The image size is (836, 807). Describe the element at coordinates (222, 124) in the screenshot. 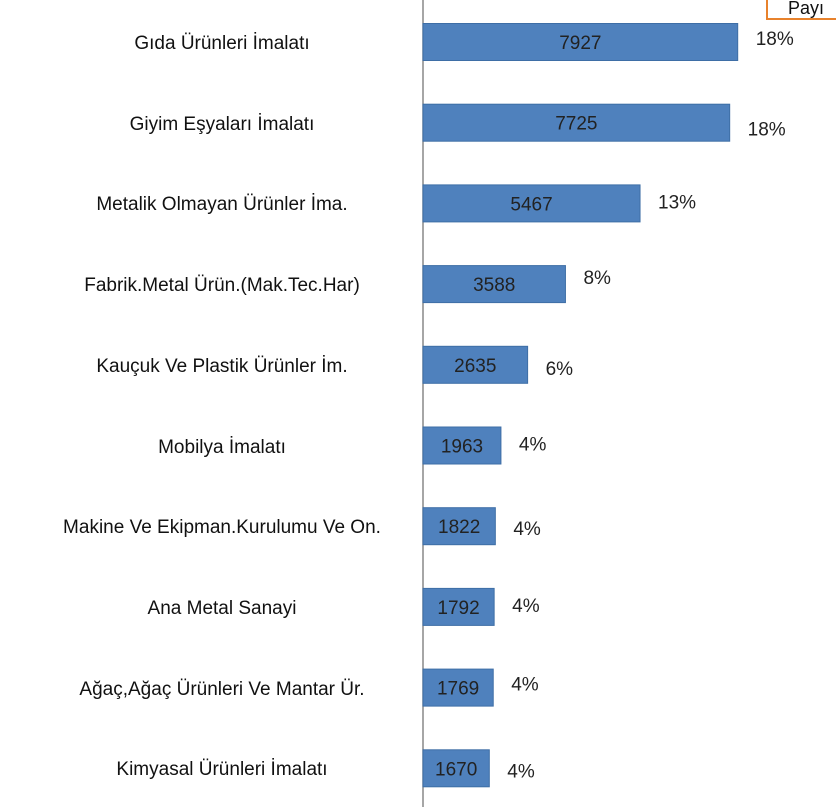

I see `category-label: Giyim Eşyaları İmalatı` at that location.